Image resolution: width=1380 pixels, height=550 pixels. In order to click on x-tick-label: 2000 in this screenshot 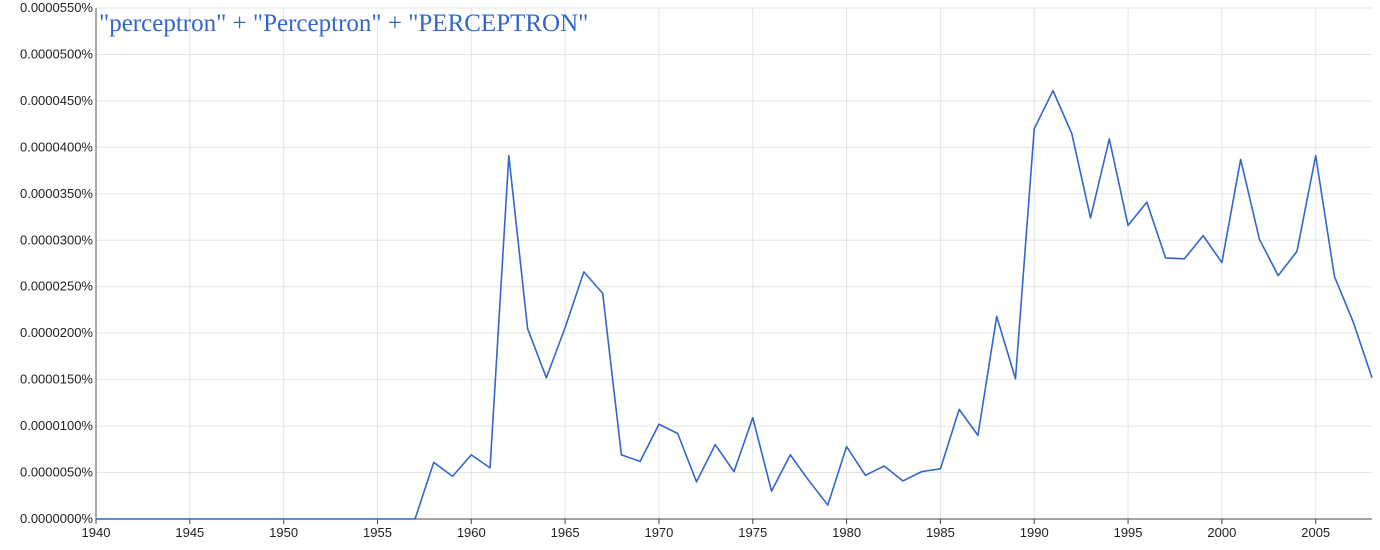, I will do `click(1221, 532)`.